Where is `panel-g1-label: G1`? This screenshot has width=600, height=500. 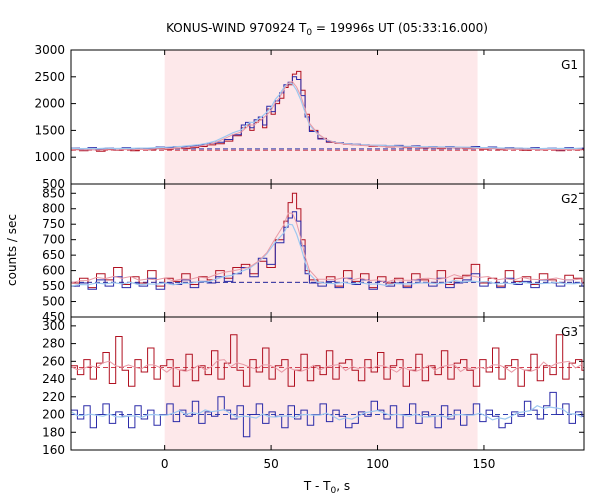 panel-g1-label: G1 is located at coordinates (569, 65).